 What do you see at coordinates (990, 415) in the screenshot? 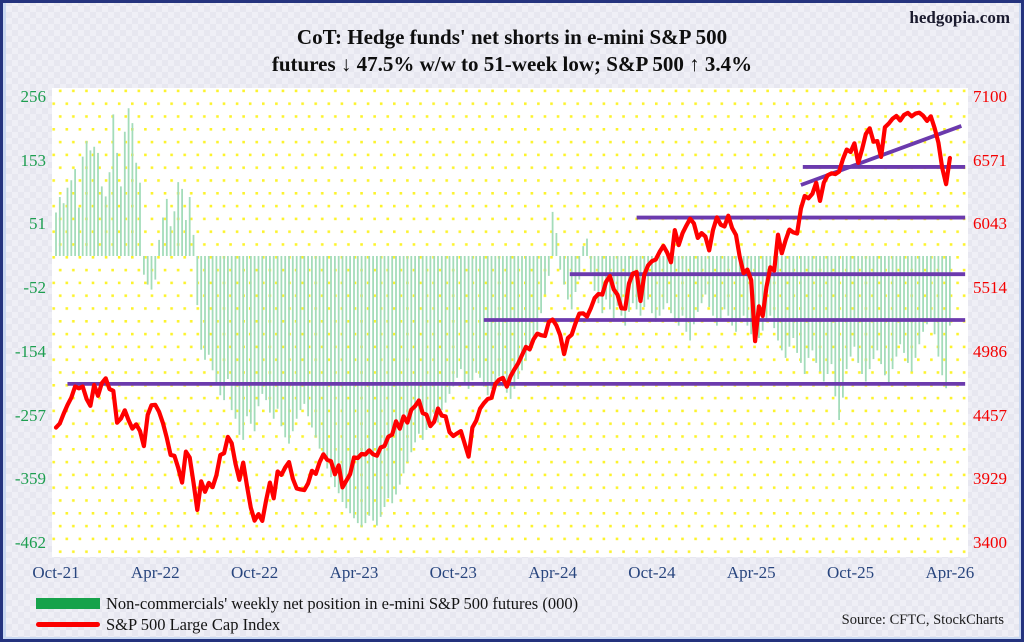
I see `right-axis-tick: 4457` at bounding box center [990, 415].